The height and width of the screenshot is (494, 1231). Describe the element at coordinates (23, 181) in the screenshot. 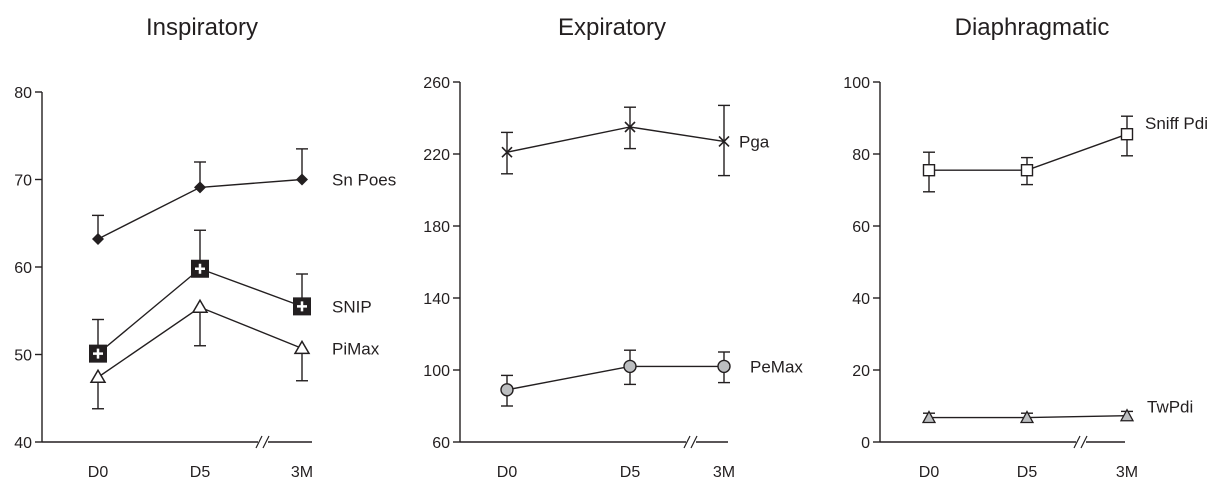

I see `panel-1-y-tick-label: 70` at that location.